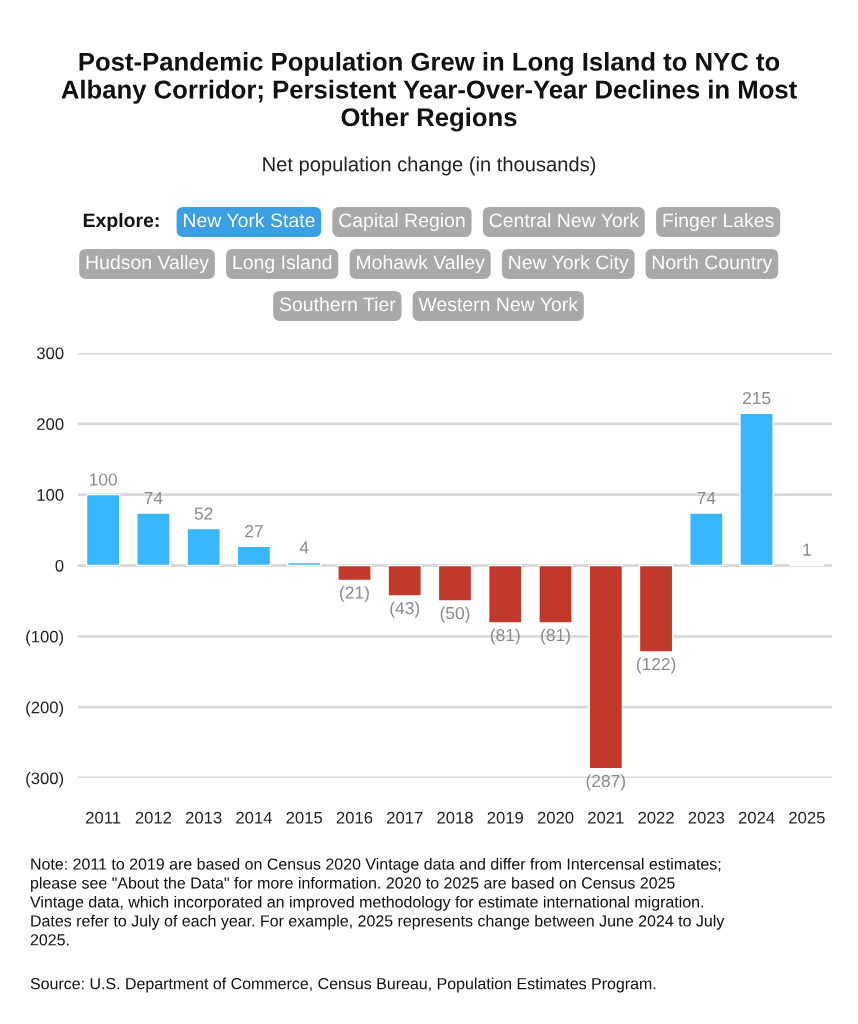 The width and height of the screenshot is (858, 1024). Describe the element at coordinates (807, 817) in the screenshot. I see `x-tick-label: 2025` at that location.